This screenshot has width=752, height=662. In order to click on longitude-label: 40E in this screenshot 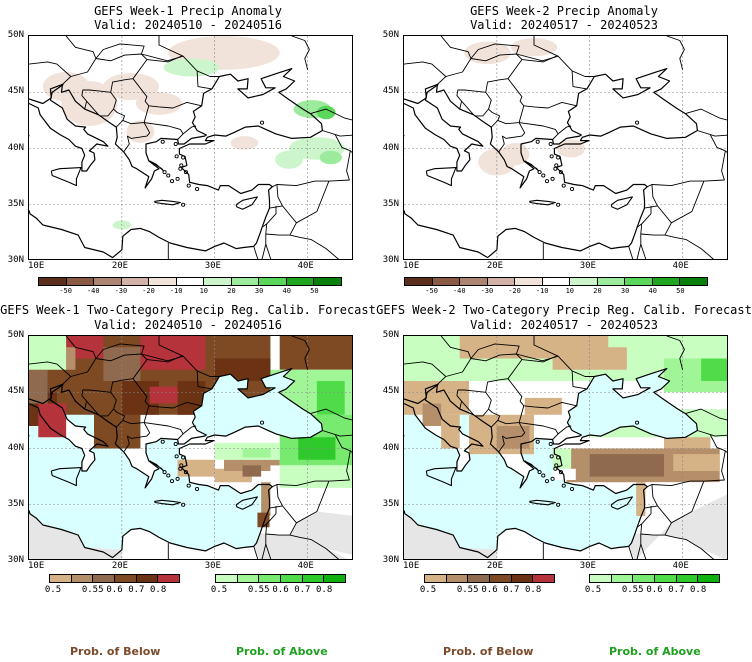, I will do `click(680, 566)`.